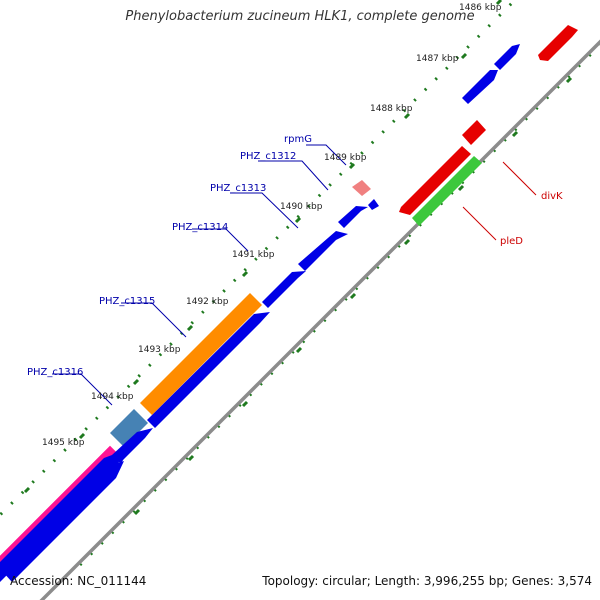 The height and width of the screenshot is (600, 600). What do you see at coordinates (298, 139) in the screenshot?
I see `gene-label-rpmG: rpmG` at bounding box center [298, 139].